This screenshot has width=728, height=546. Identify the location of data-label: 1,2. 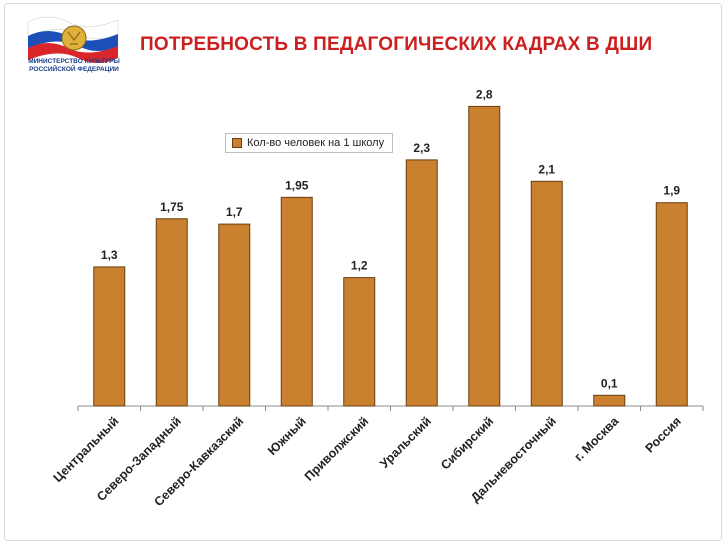
(359, 266).